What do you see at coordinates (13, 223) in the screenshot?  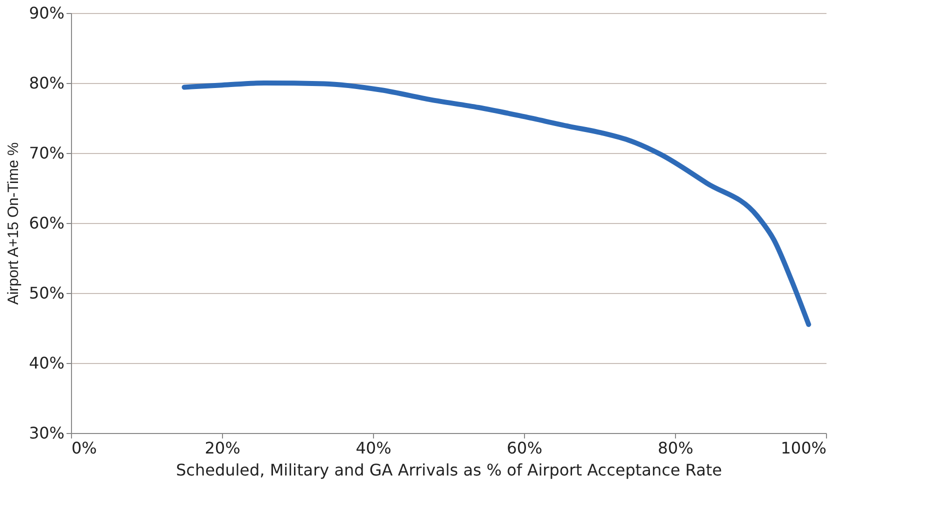 I see `y-axis-title: Airport A+15 On-Time %` at bounding box center [13, 223].